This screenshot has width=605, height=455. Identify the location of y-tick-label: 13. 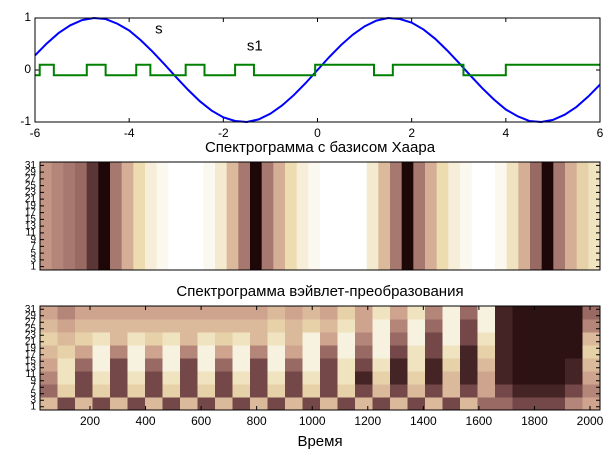
(31, 367).